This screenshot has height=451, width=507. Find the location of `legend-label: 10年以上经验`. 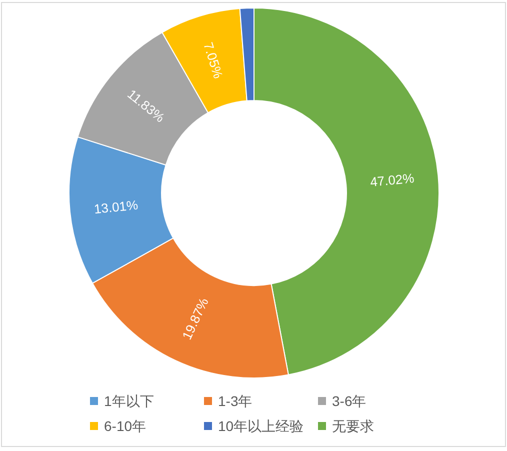

legend-label: 10年以上经验 is located at coordinates (261, 426).